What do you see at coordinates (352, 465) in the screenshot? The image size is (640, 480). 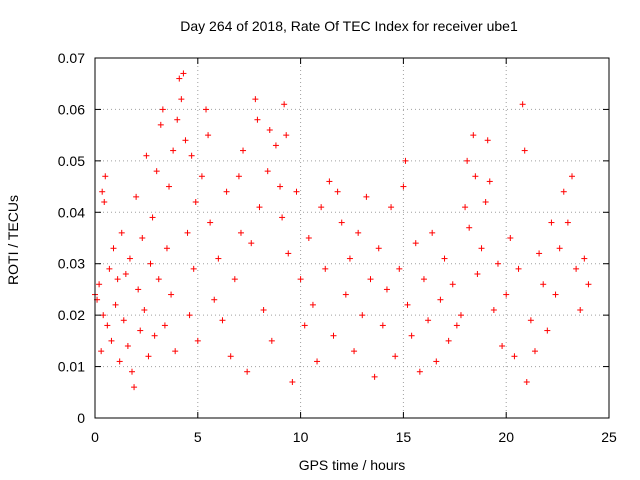 I see `x-axis-label: GPS time / hours` at bounding box center [352, 465].